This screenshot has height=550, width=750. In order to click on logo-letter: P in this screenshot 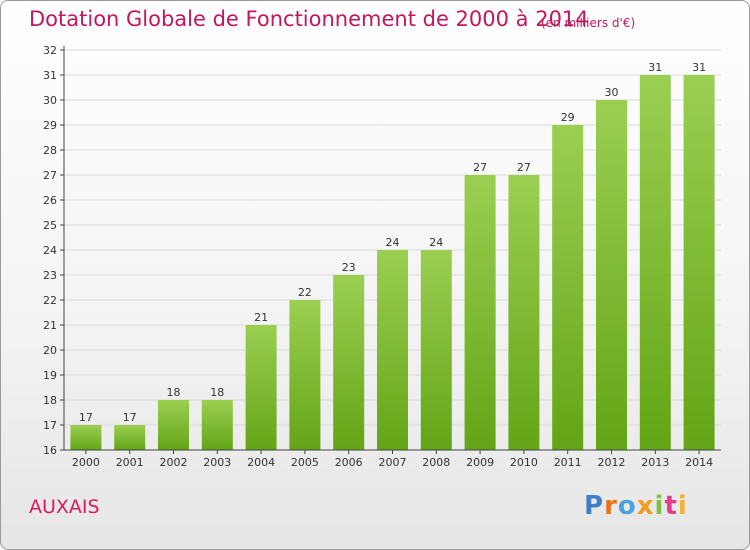, I will do `click(594, 506)`.